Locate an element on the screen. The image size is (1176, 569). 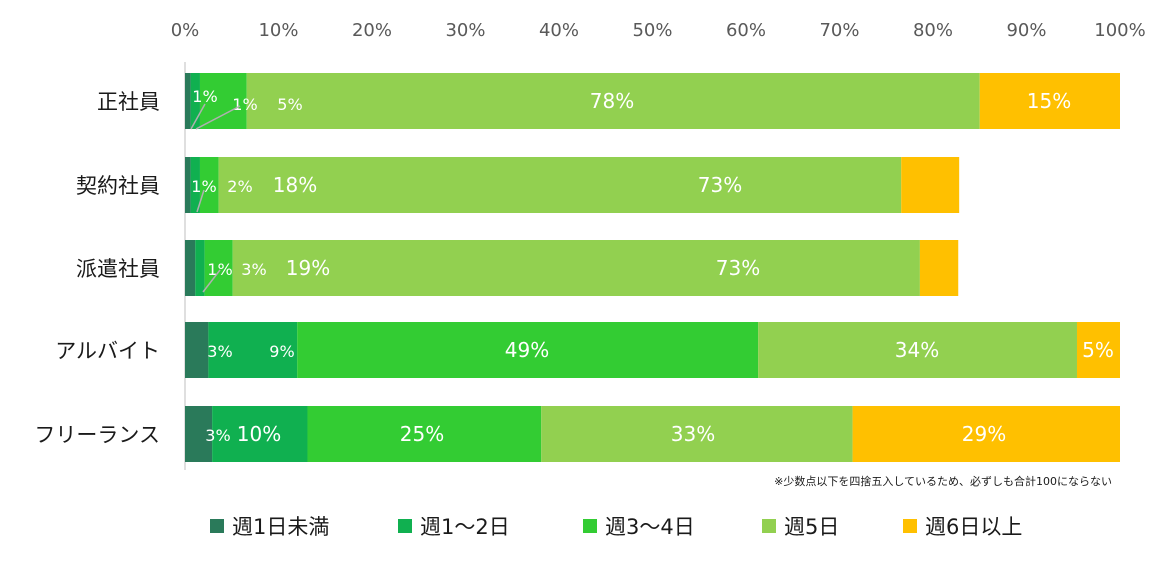
data-label: 2% is located at coordinates (239, 186).